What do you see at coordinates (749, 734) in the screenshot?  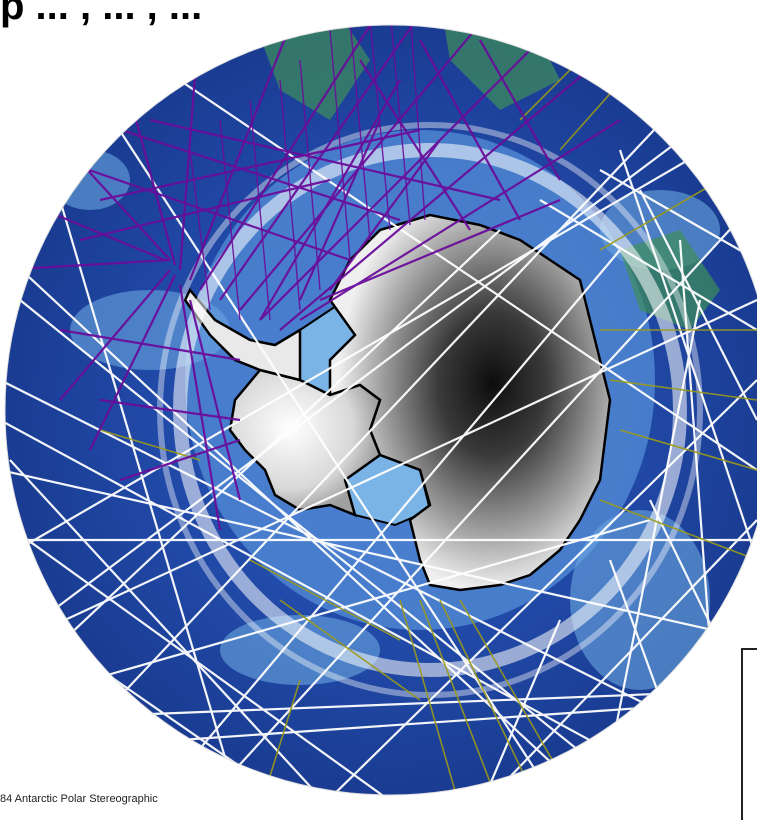 I see `legend-box` at bounding box center [749, 734].